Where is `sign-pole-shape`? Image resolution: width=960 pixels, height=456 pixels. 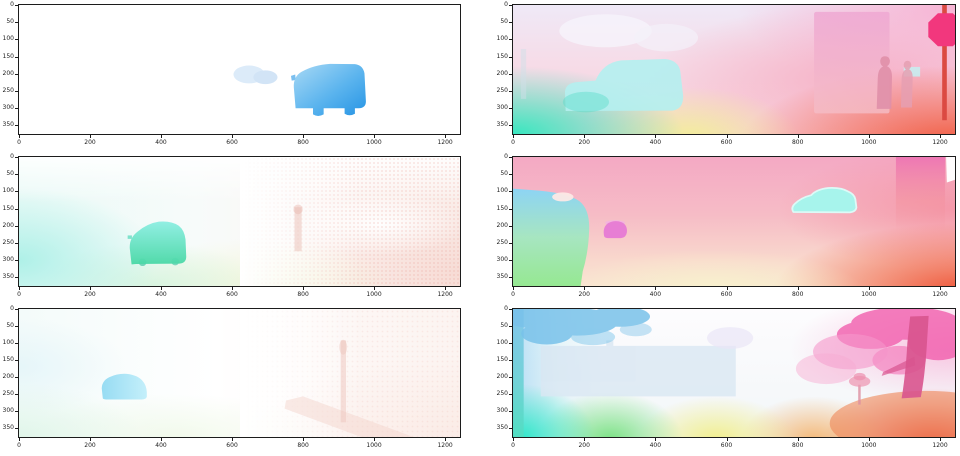
sign-pole-shape is located at coordinates (944, 63).